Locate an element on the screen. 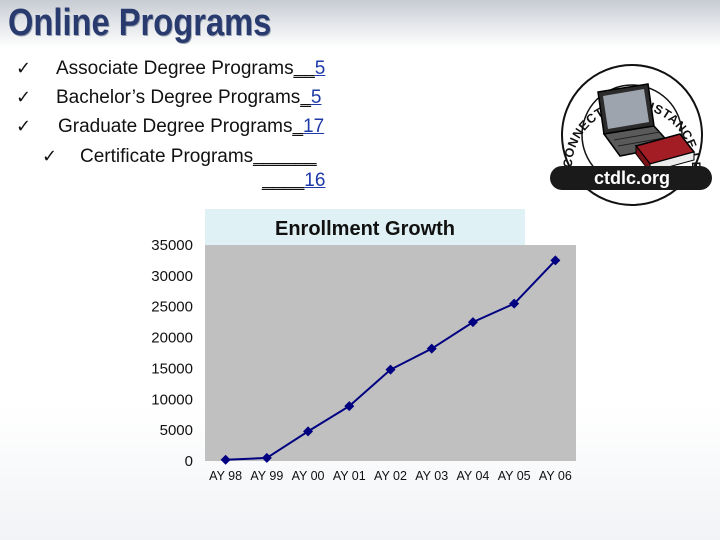 The width and height of the screenshot is (720, 540). y-axis: 0 5000 10000 15000 20000 25000 30000 35000 is located at coordinates (172, 353).